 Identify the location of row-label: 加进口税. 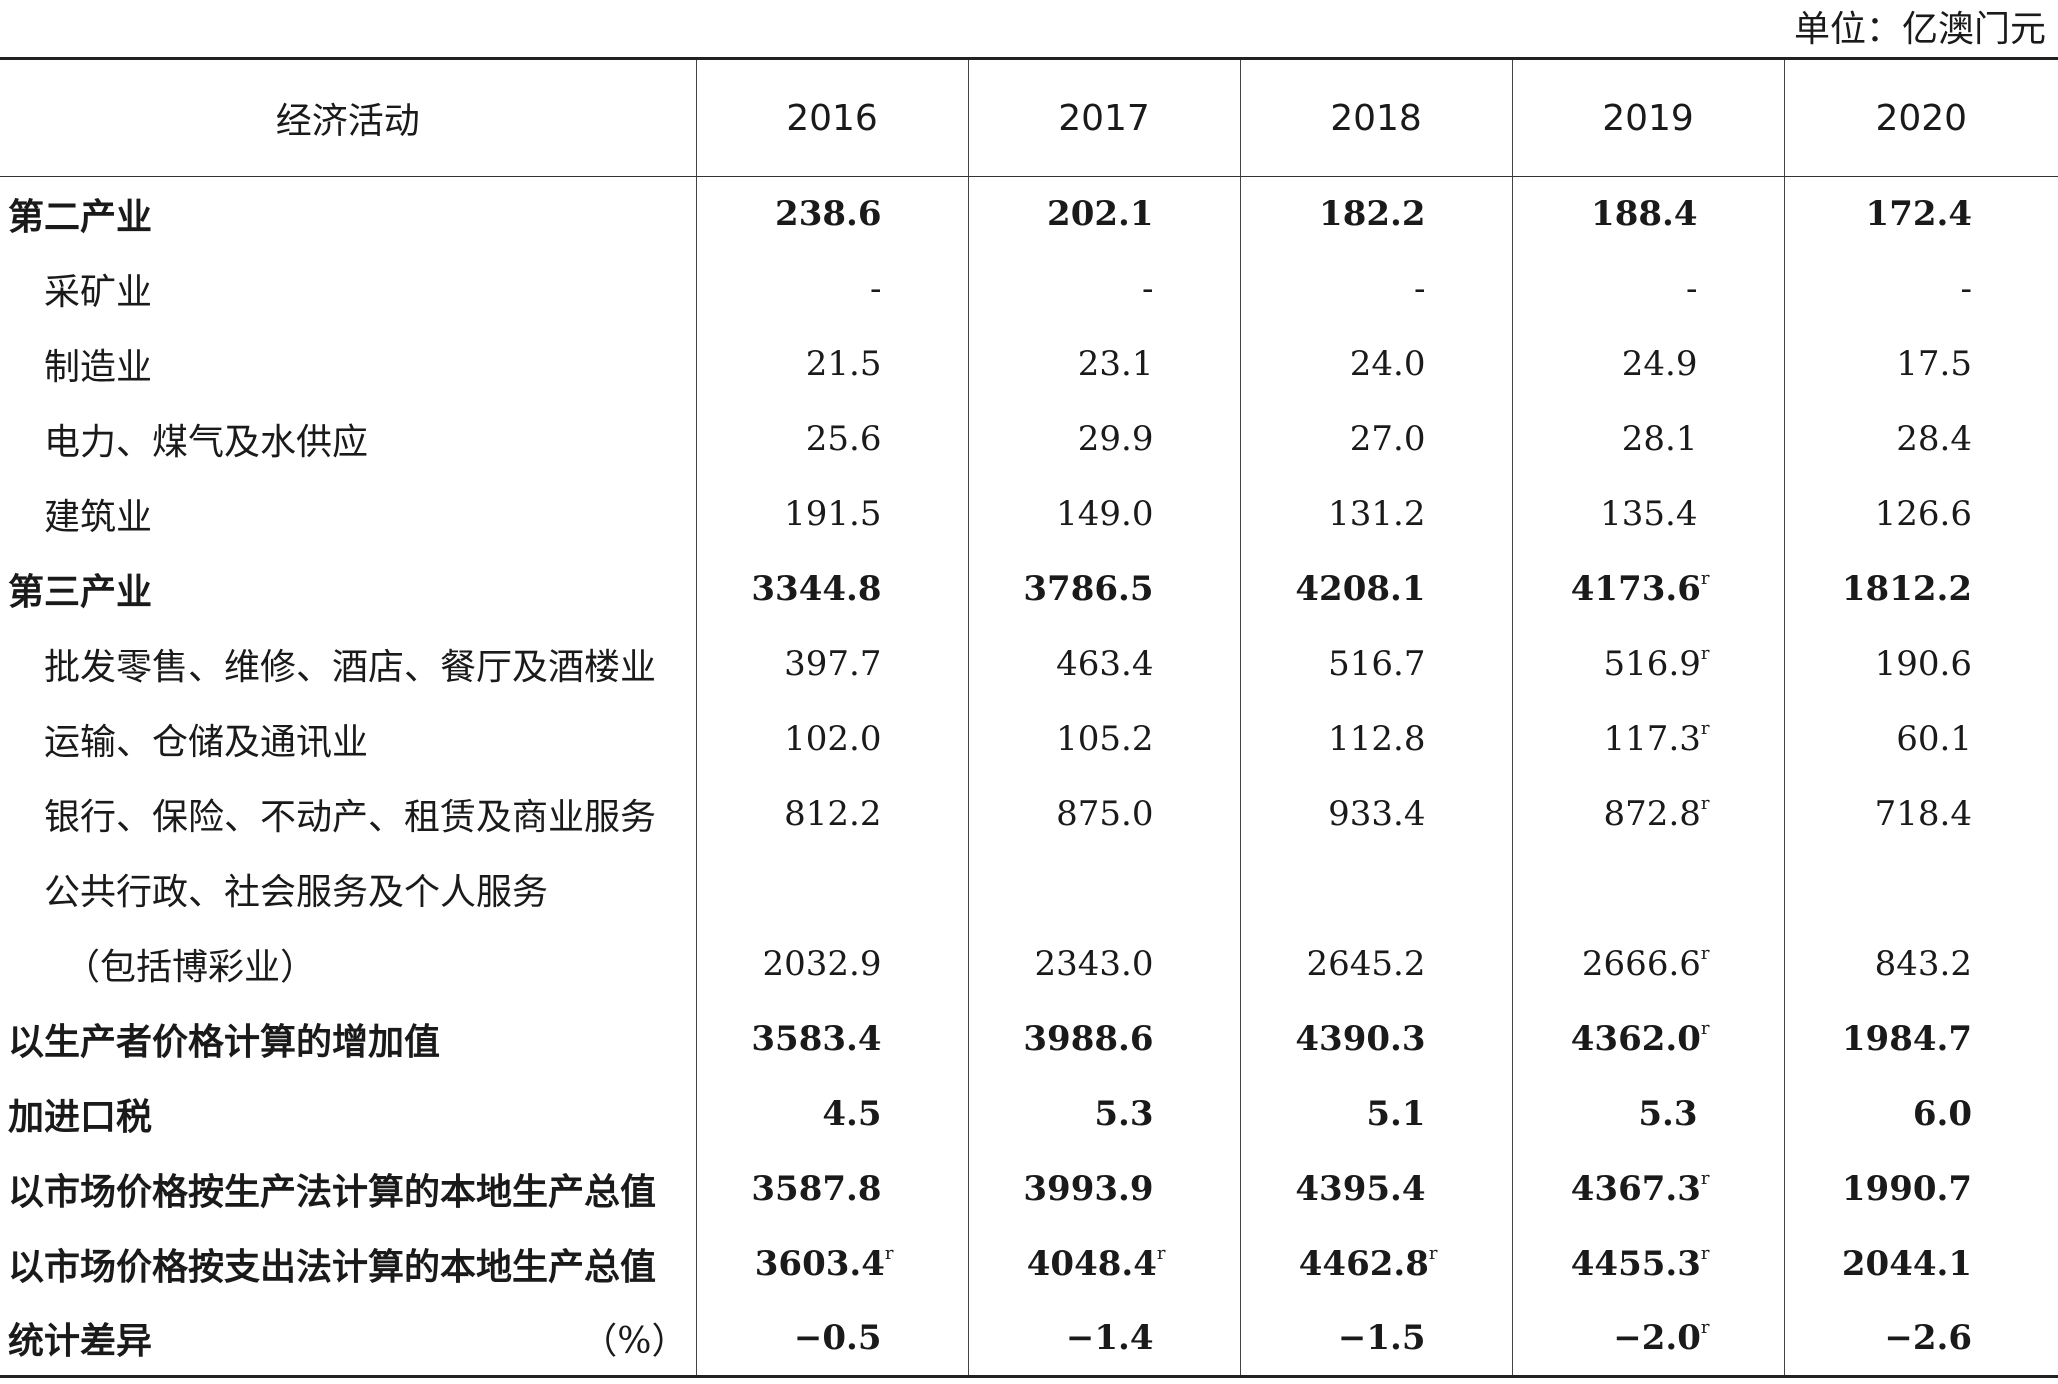
(80, 1117).